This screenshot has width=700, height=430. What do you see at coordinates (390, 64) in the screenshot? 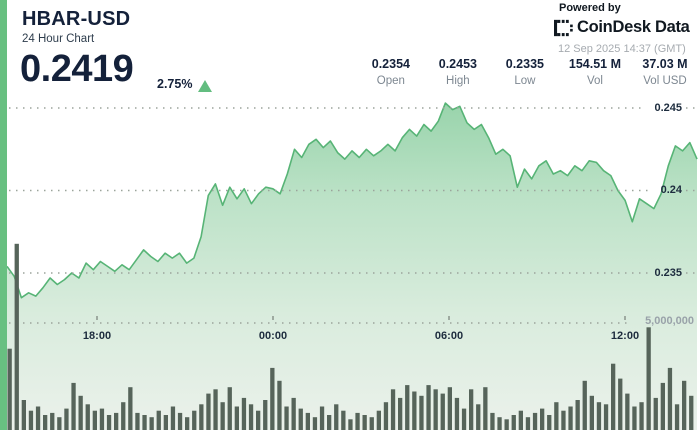
I see `stat-open-value: 0.2354` at bounding box center [390, 64].